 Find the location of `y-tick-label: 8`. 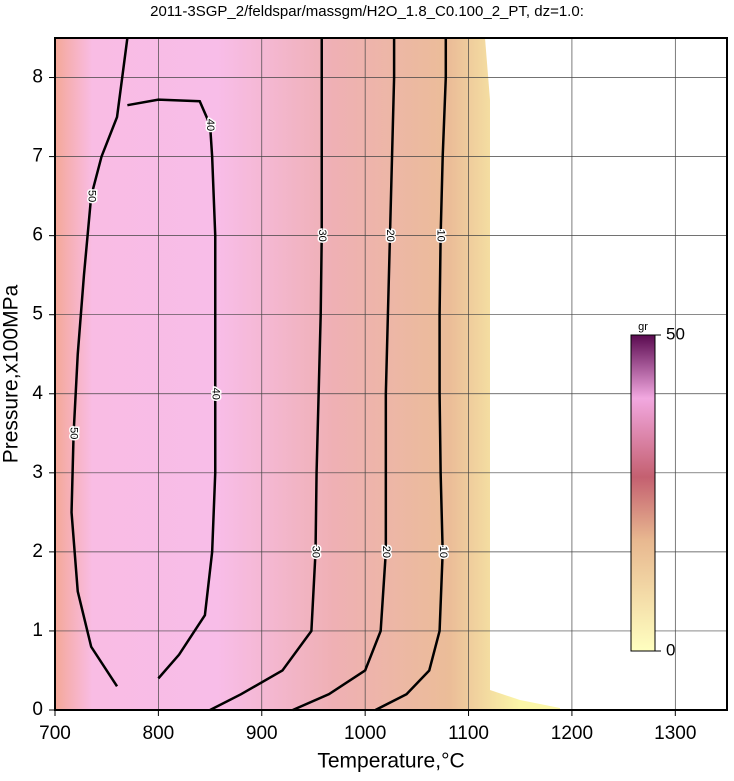

y-tick-label: 8 is located at coordinates (37, 77).